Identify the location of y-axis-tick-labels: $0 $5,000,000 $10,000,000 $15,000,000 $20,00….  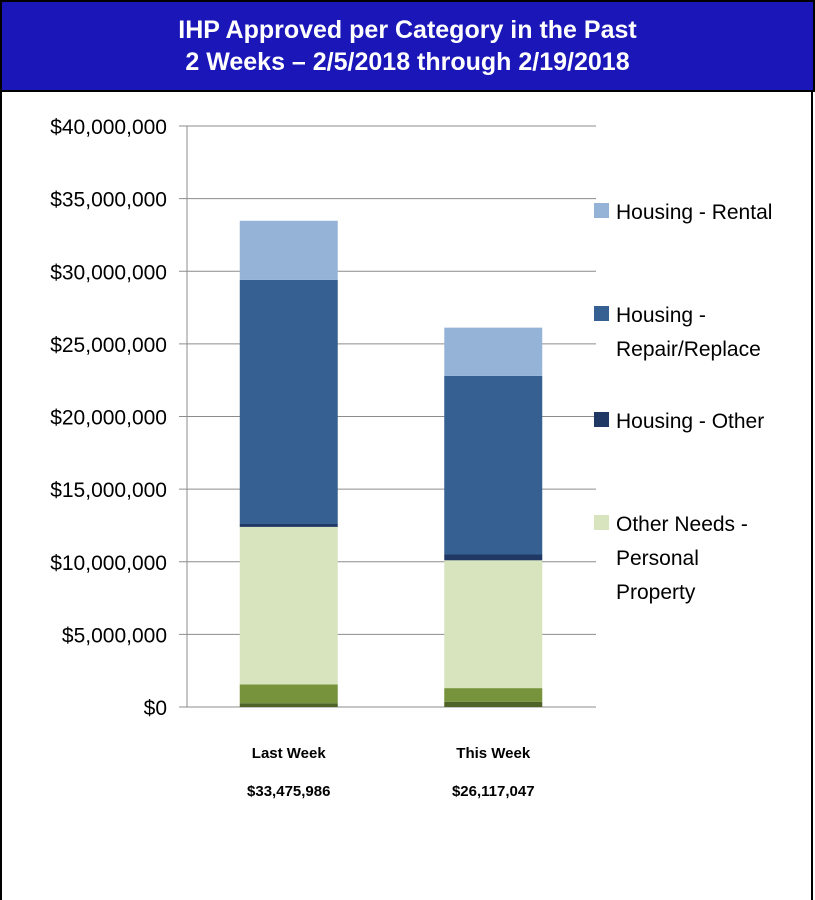
(108, 418).